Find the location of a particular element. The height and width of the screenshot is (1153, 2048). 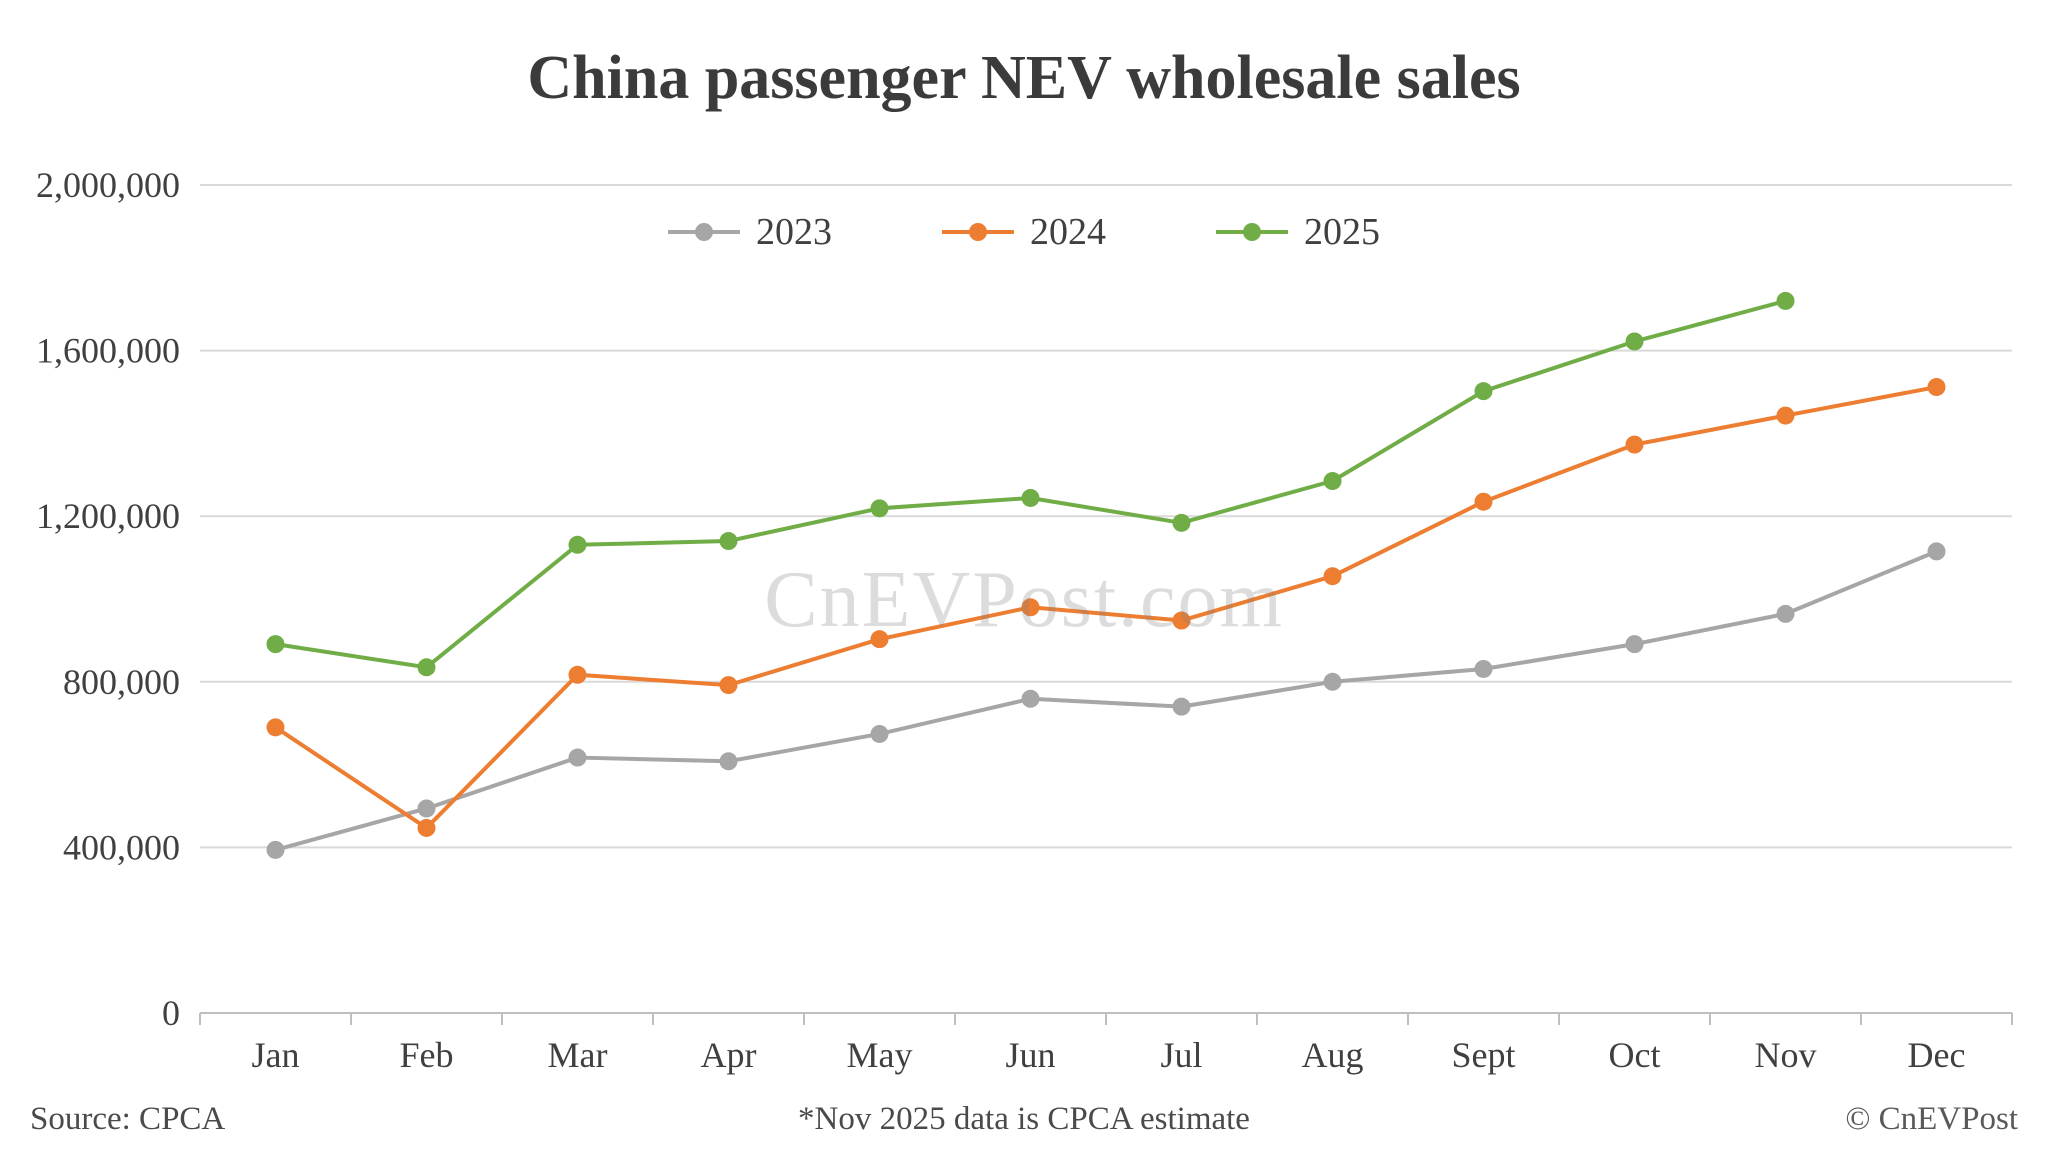

legend-item-2024: 2024 is located at coordinates (1024, 232).